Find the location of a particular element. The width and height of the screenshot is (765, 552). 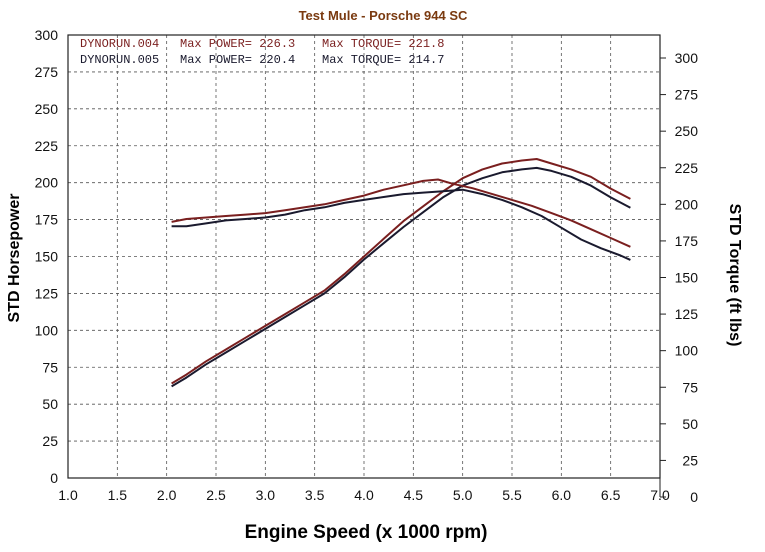

legend-max-power: Max POWER= 226.3 is located at coordinates (237, 44).